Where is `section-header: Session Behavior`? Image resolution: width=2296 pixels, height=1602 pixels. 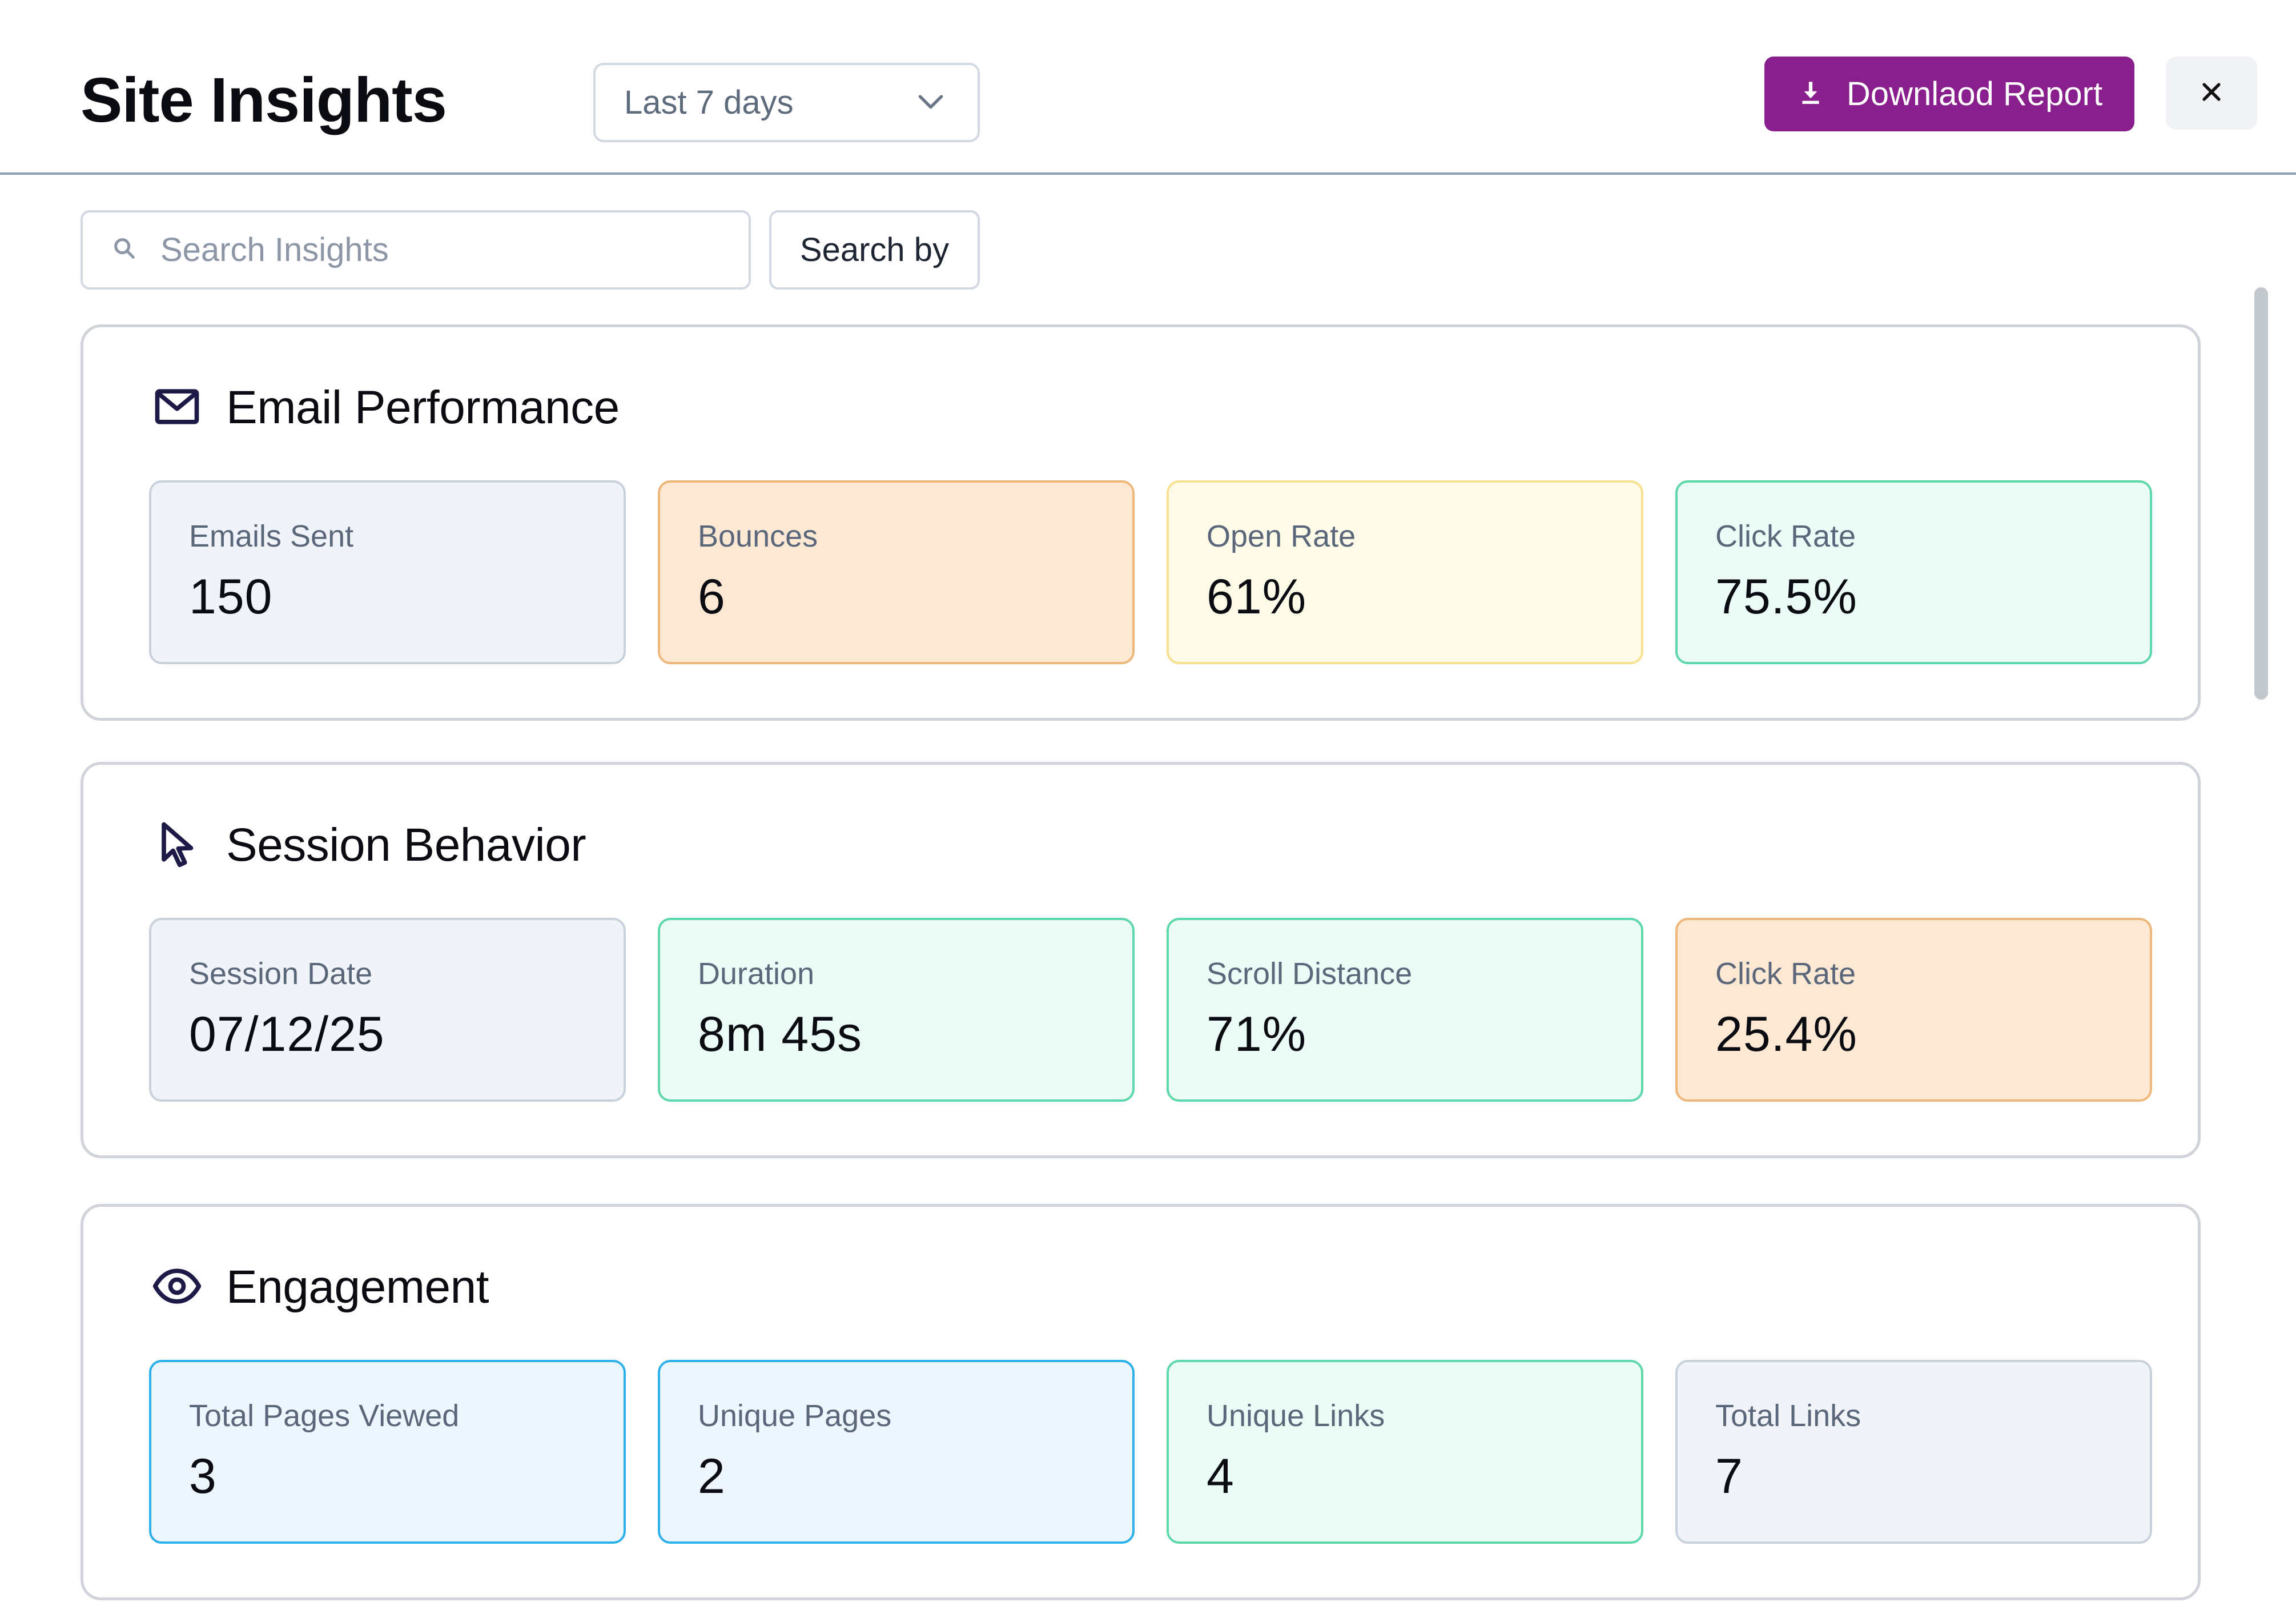
section-header: Session Behavior is located at coordinates (368, 845).